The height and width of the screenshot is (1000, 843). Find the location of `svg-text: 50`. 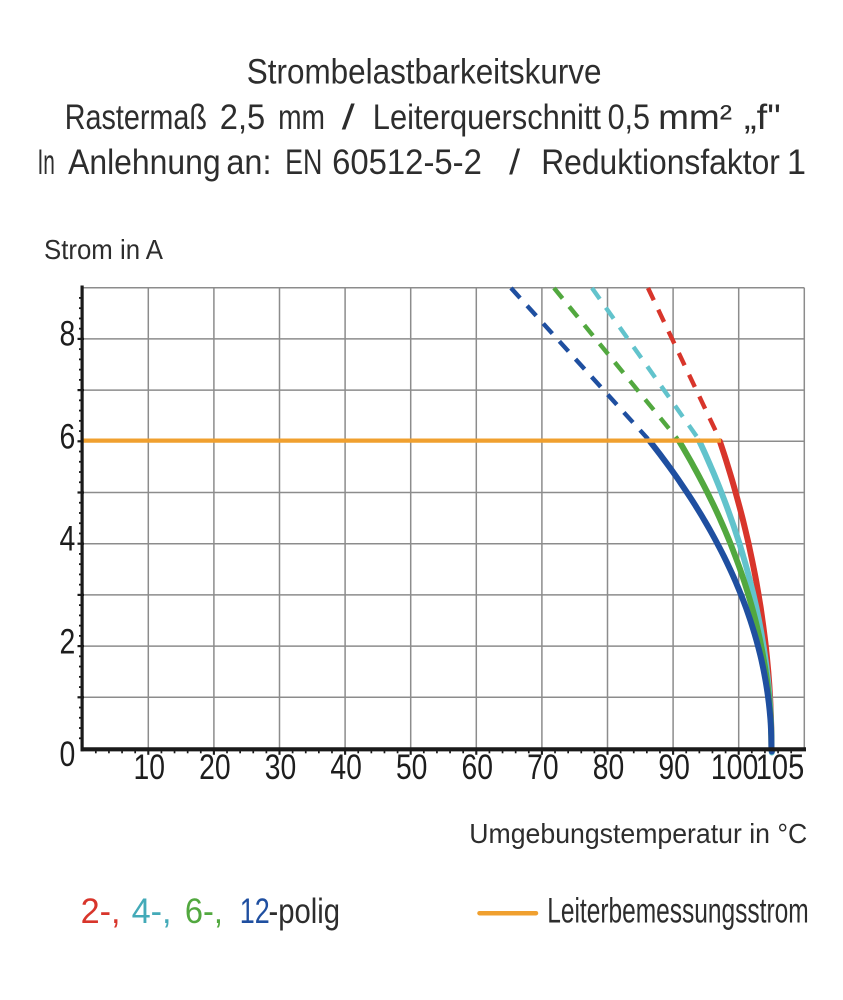

svg-text: 50 is located at coordinates (412, 767).